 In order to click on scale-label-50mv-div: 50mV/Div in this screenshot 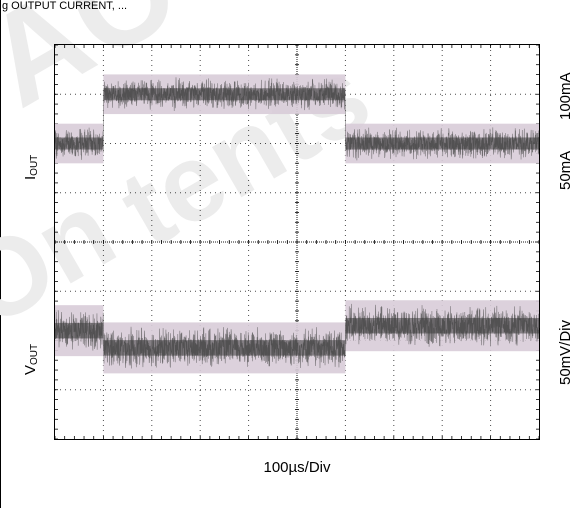, I will do `click(565, 352)`.